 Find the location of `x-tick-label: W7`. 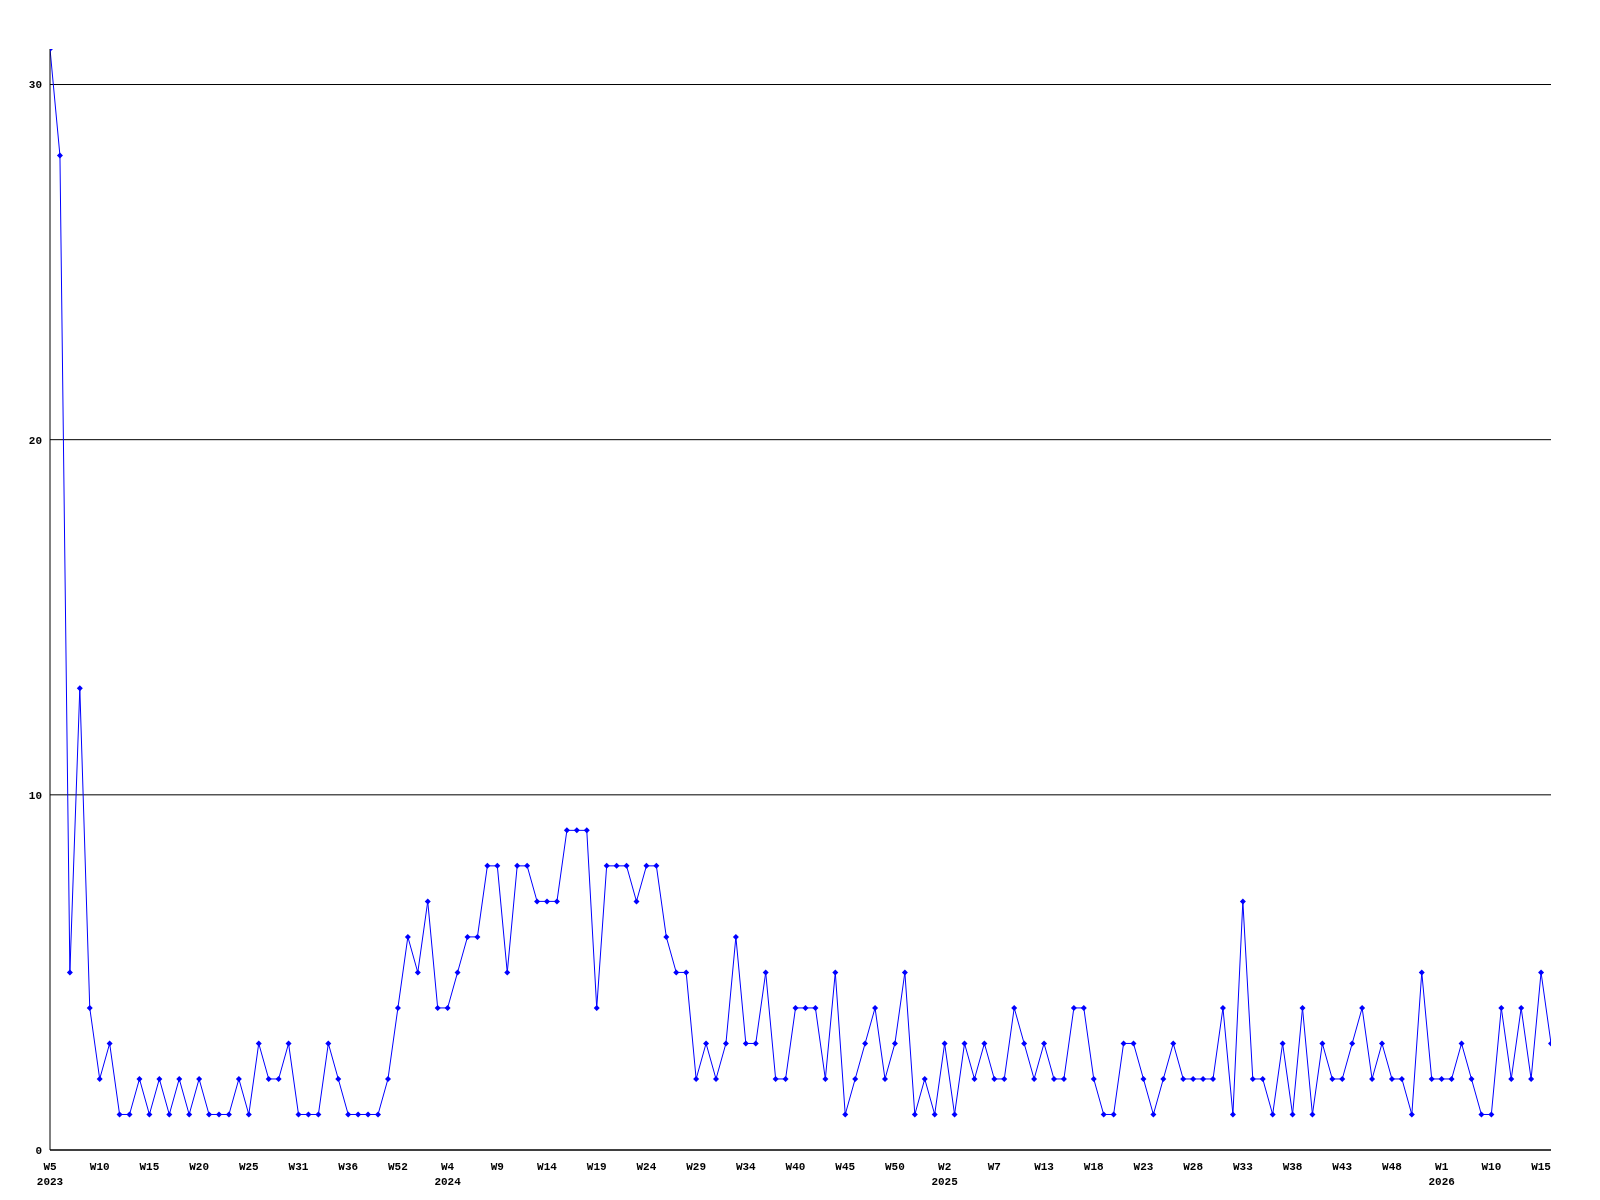

x-tick-label: W7 is located at coordinates (994, 1167).